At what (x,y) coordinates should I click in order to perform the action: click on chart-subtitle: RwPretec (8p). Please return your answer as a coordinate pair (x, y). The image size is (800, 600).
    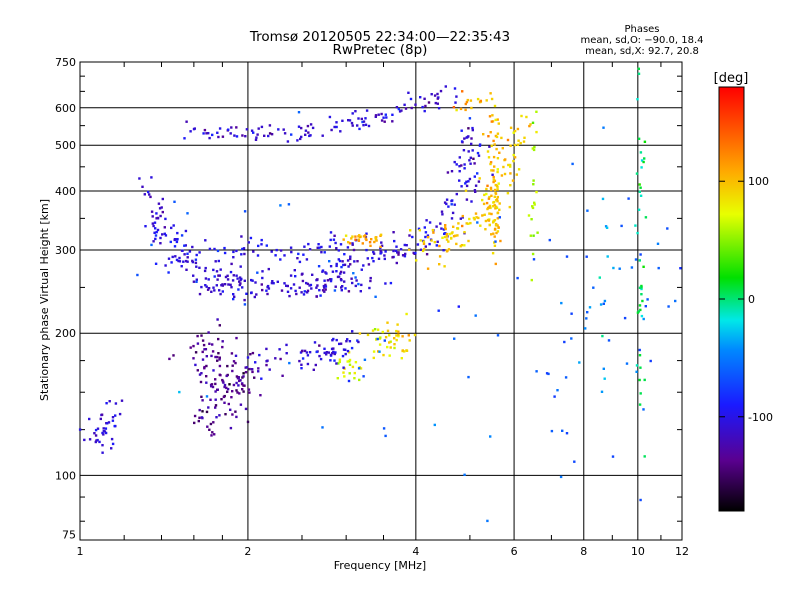
    Looking at the image, I should click on (380, 50).